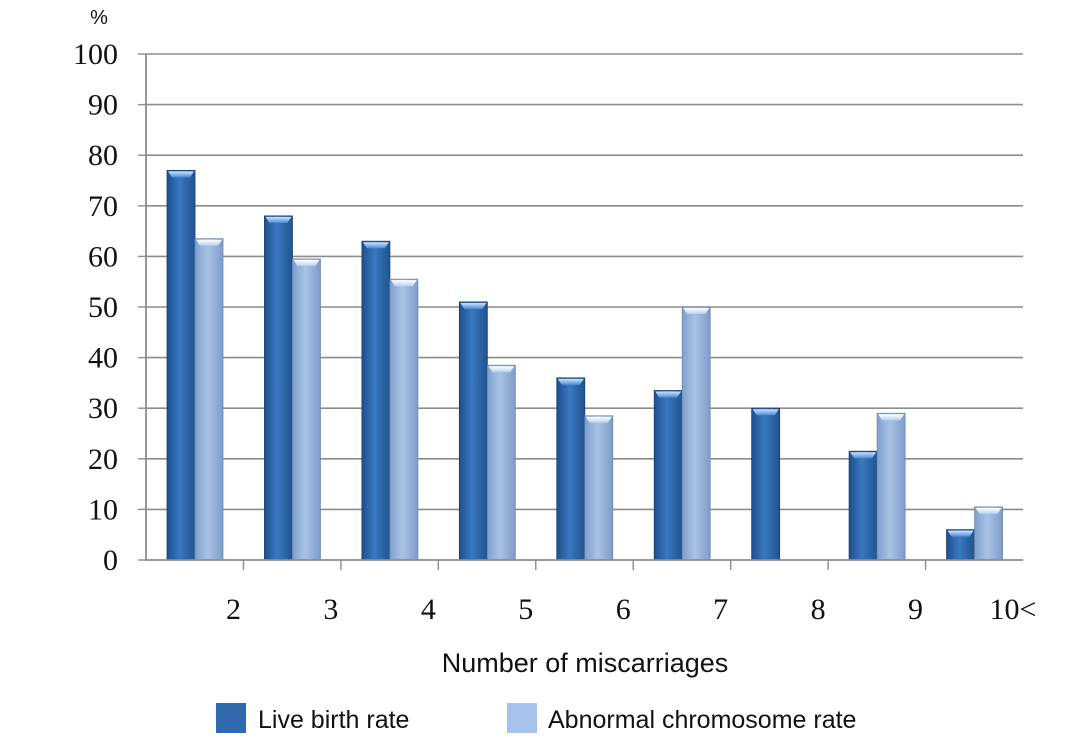 The image size is (1068, 739). Describe the element at coordinates (988, 510) in the screenshot. I see `bar-cap-abnormal-chromosome-10<` at that location.